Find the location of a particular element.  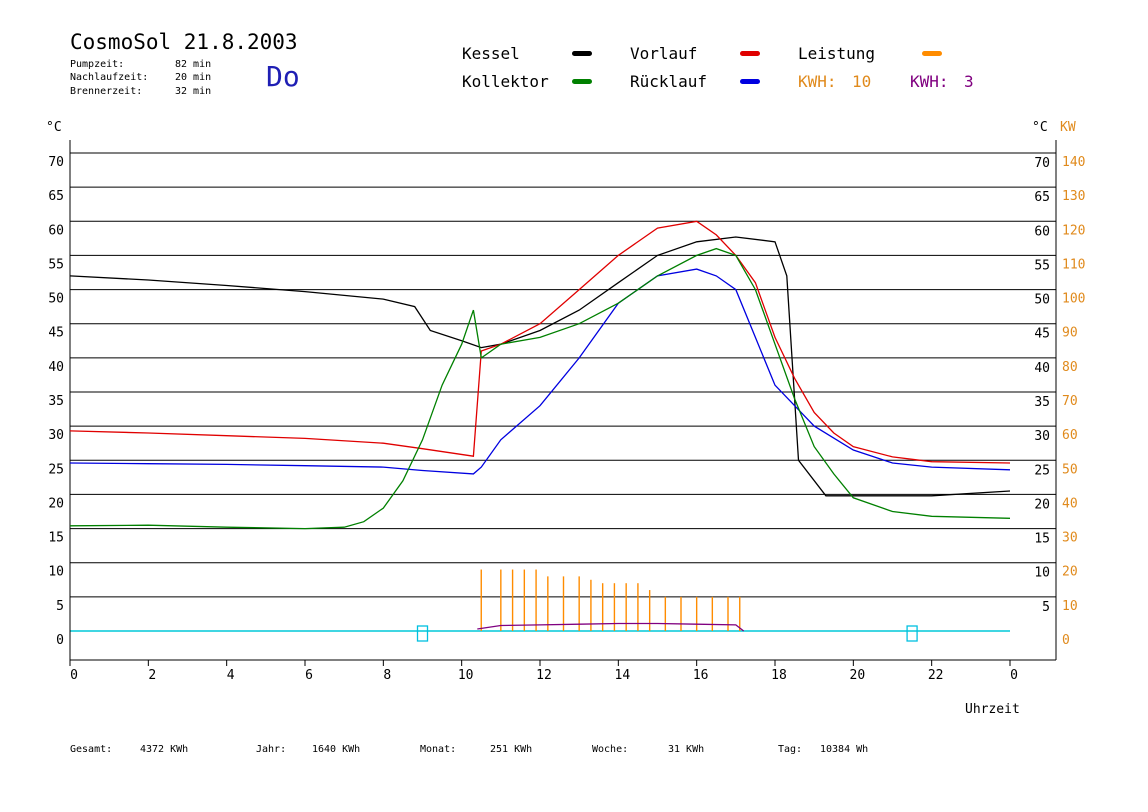

y-tick-label-right-kw: 0 is located at coordinates (1066, 640).